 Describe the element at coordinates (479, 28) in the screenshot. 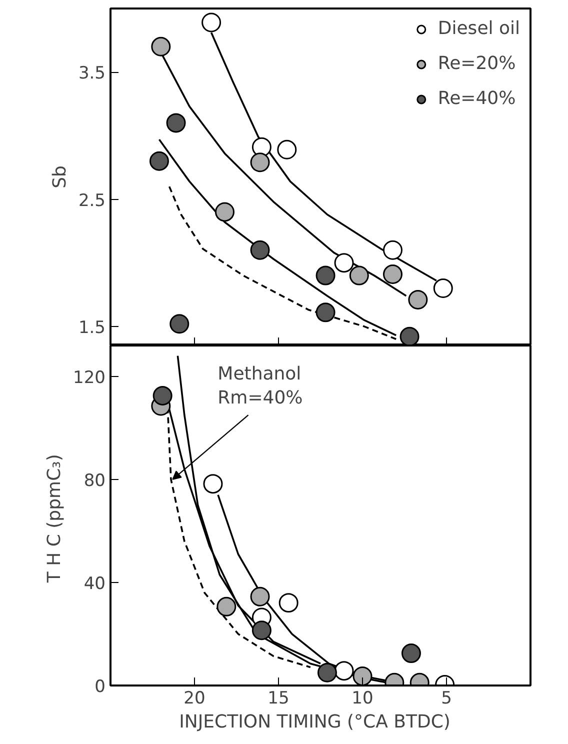

I see `legend-label: Diesel oil` at that location.